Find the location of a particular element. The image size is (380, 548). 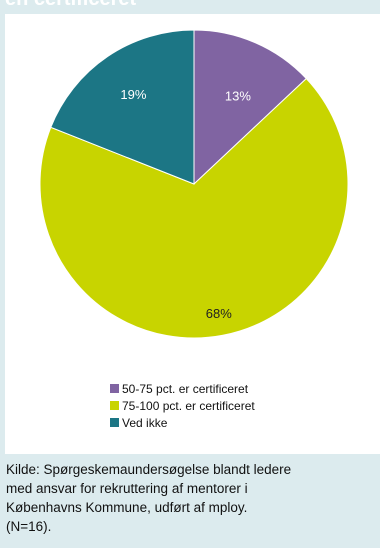

legend-label: 75-100 pct. er certificeret is located at coordinates (188, 405).